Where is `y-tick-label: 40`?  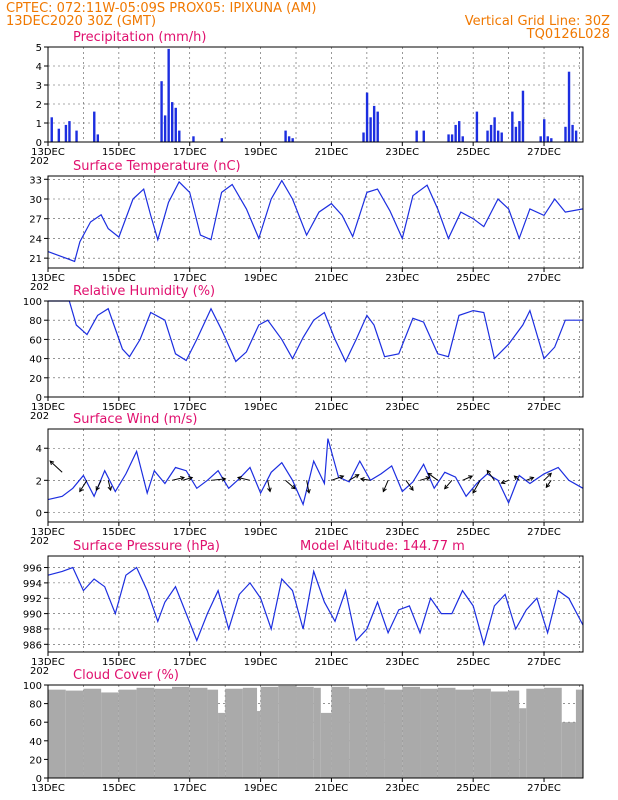
y-tick-label: 40 is located at coordinates (35, 360).